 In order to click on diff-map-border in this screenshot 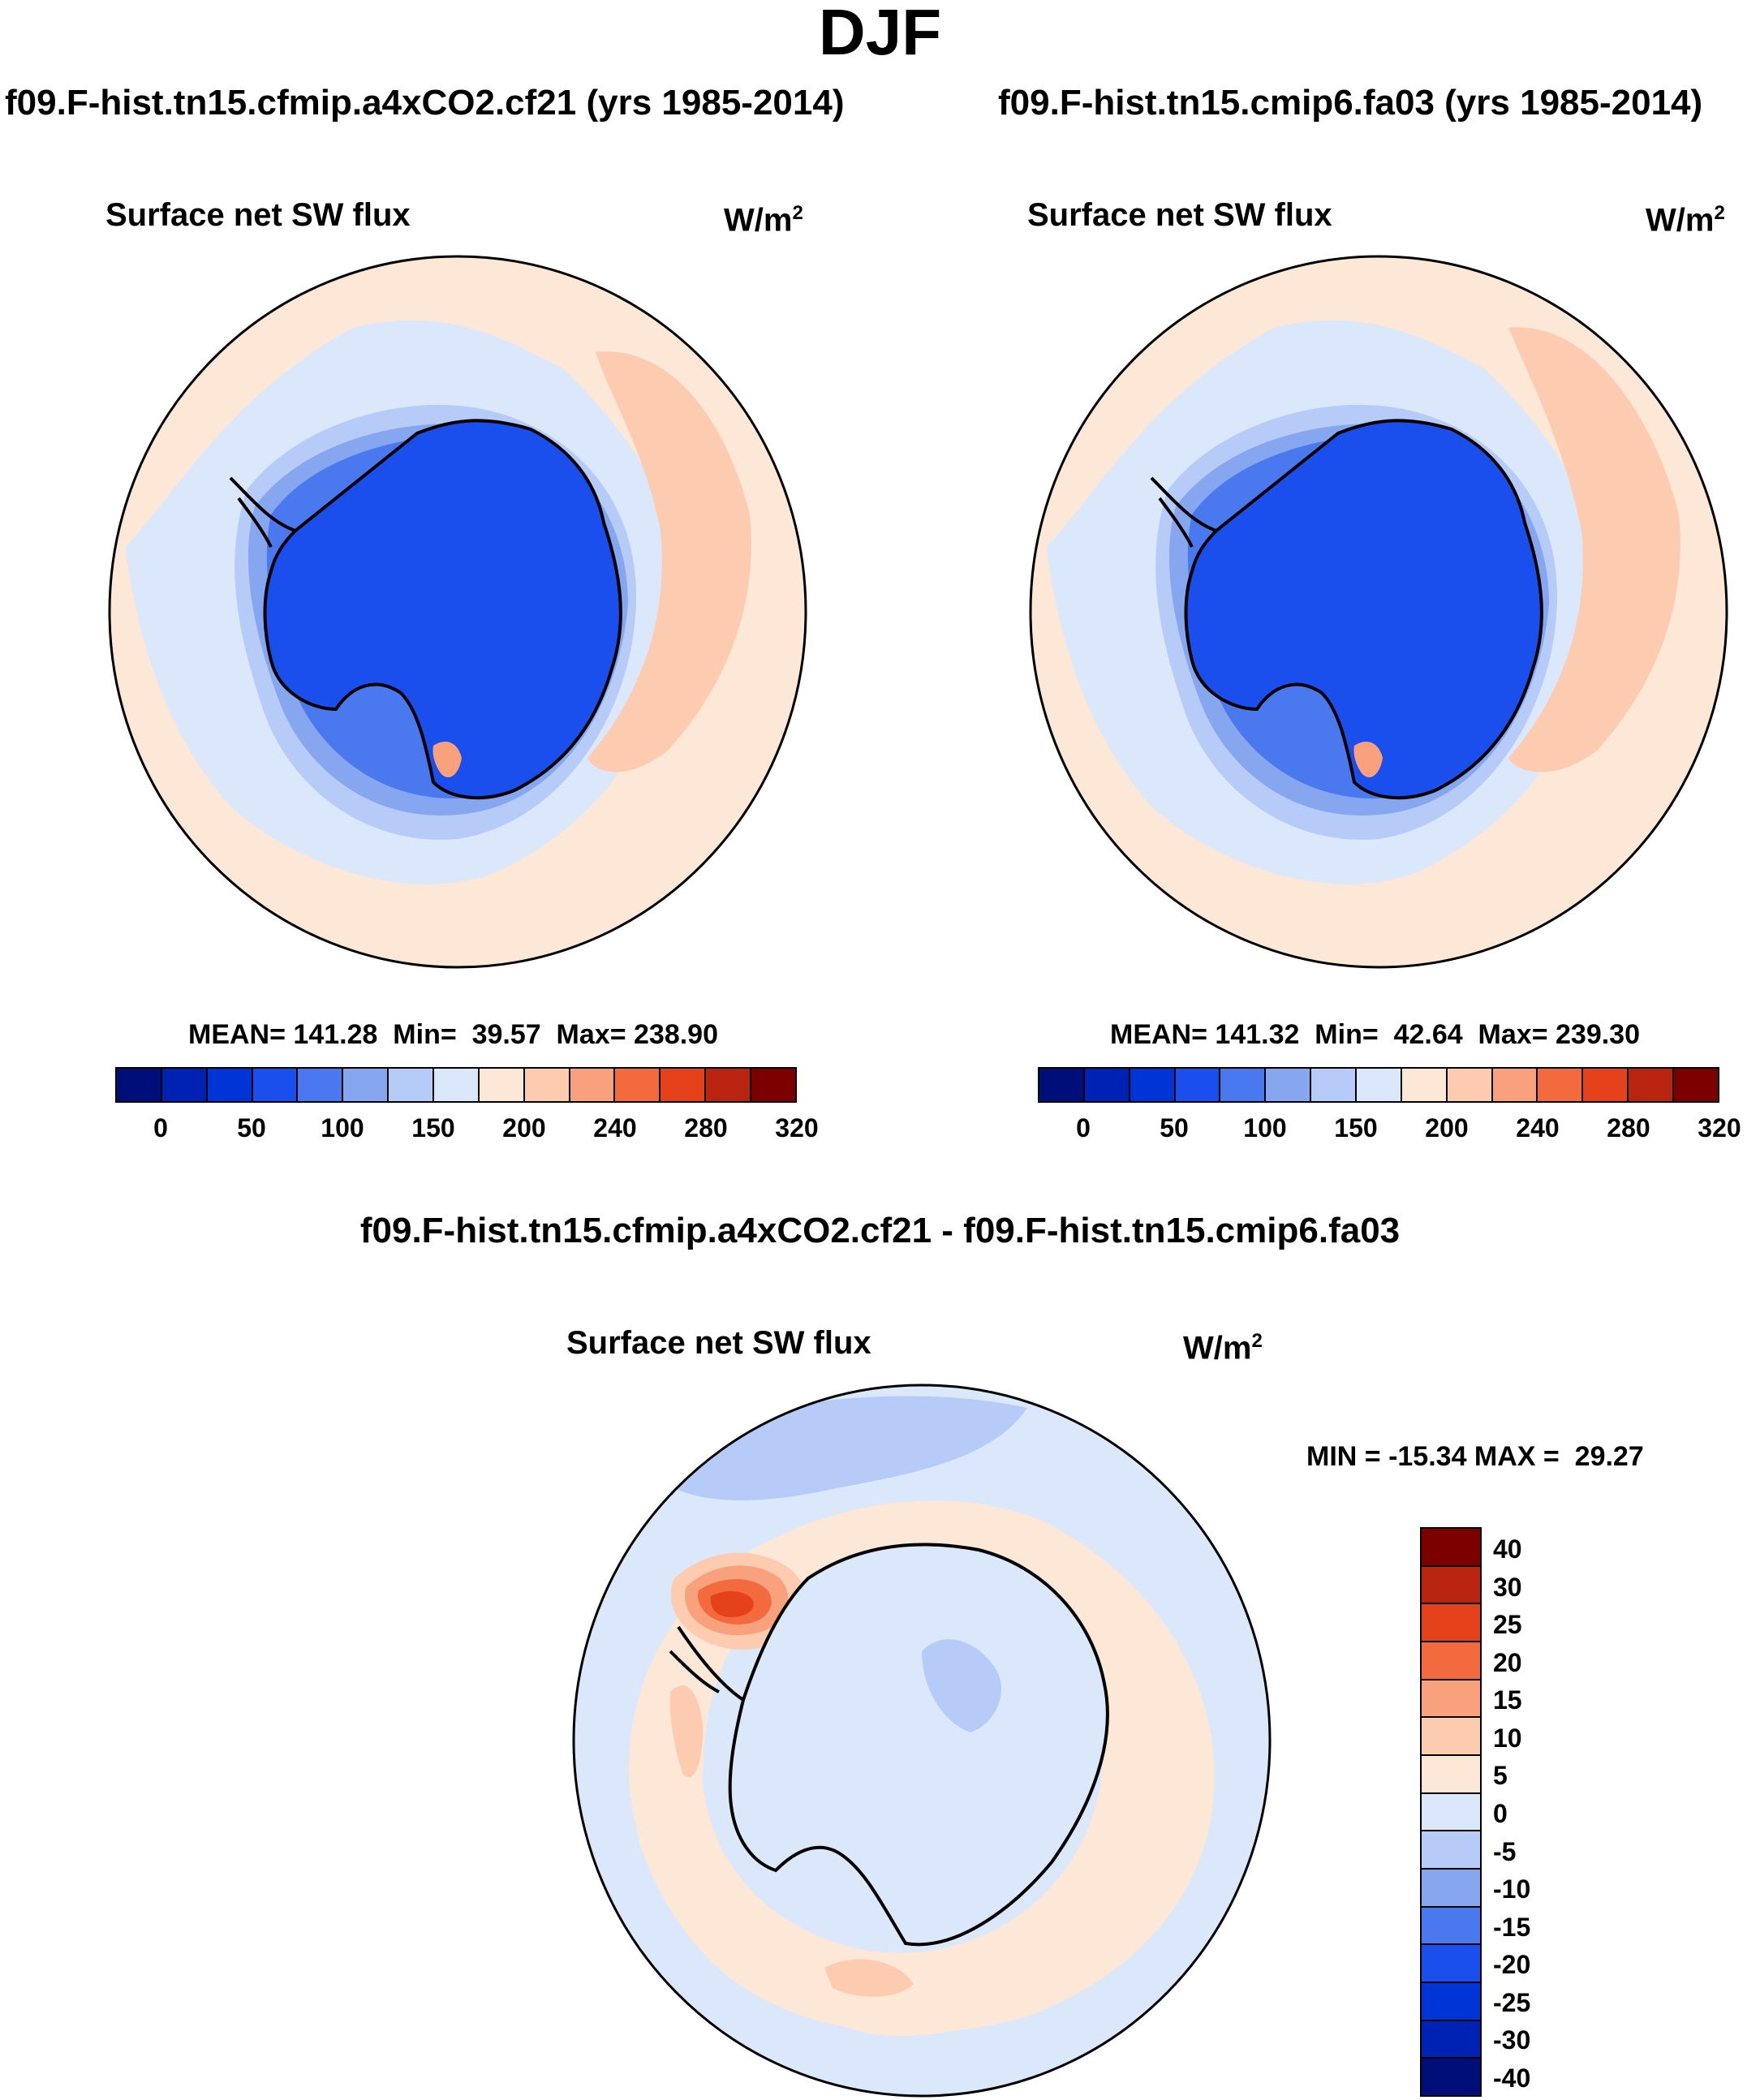, I will do `click(922, 1741)`.